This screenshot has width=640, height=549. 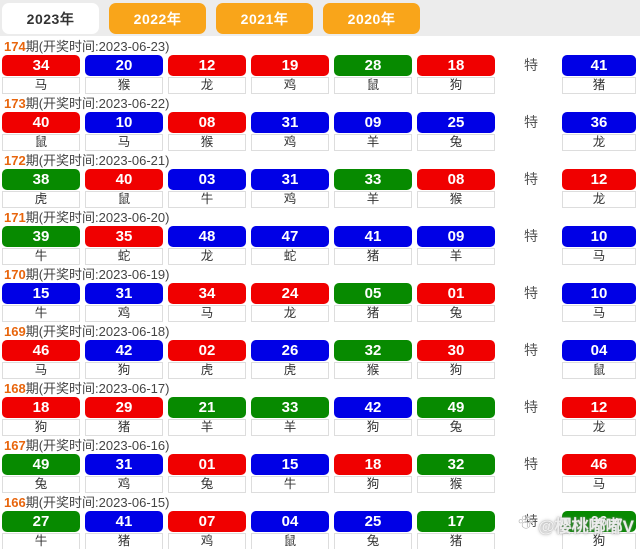 I want to click on number-cell: 35 蛇, so click(x=124, y=245).